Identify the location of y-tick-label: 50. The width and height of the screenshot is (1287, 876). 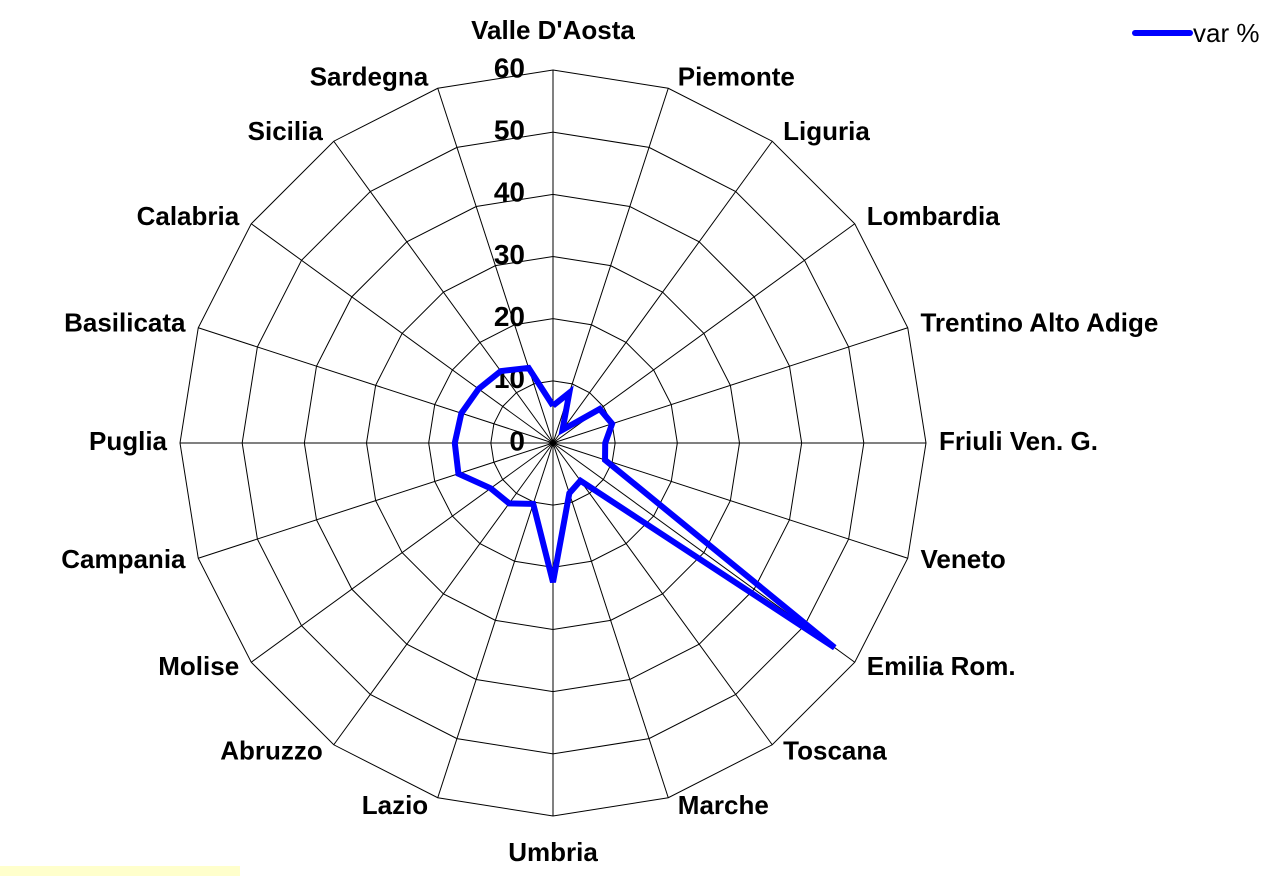
(509, 130).